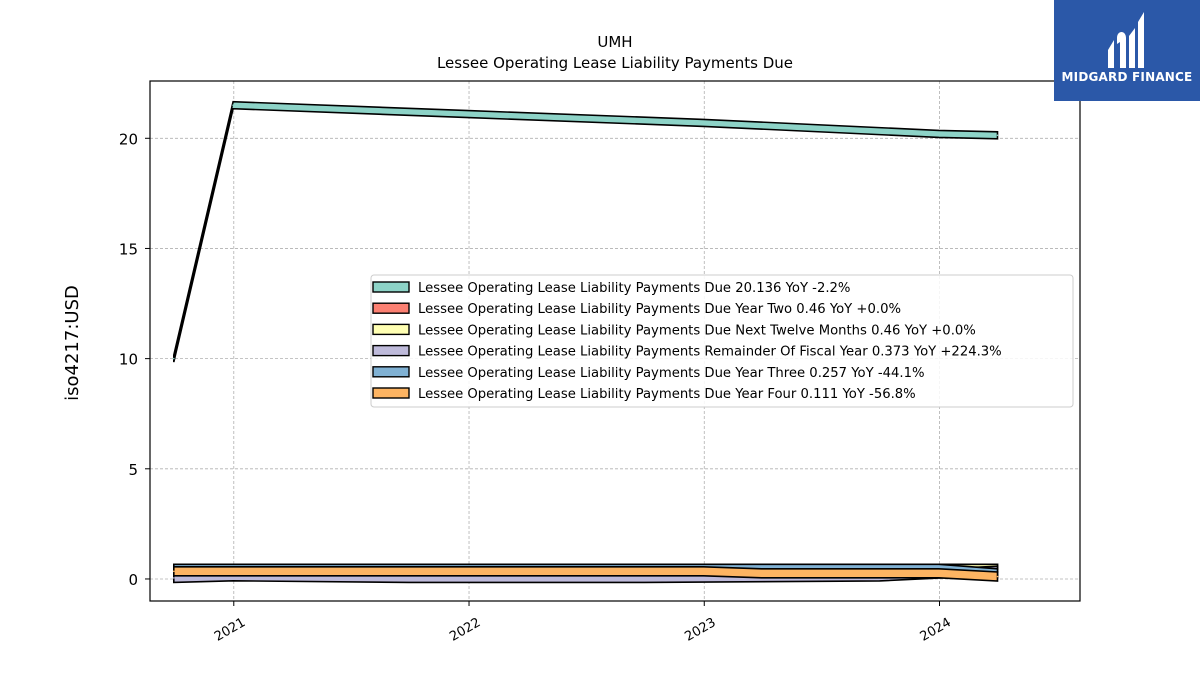 The image size is (1200, 675). Describe the element at coordinates (465, 630) in the screenshot. I see `x-tick-label: 2022` at that location.